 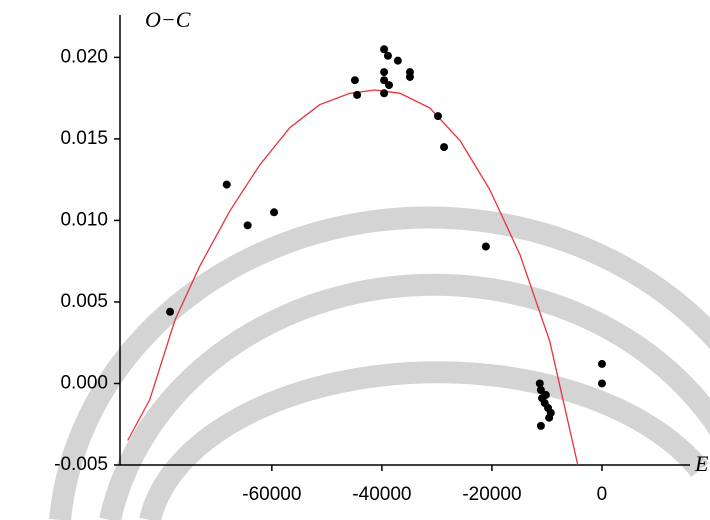 I want to click on y-tick-label: 0.015, so click(x=84, y=138).